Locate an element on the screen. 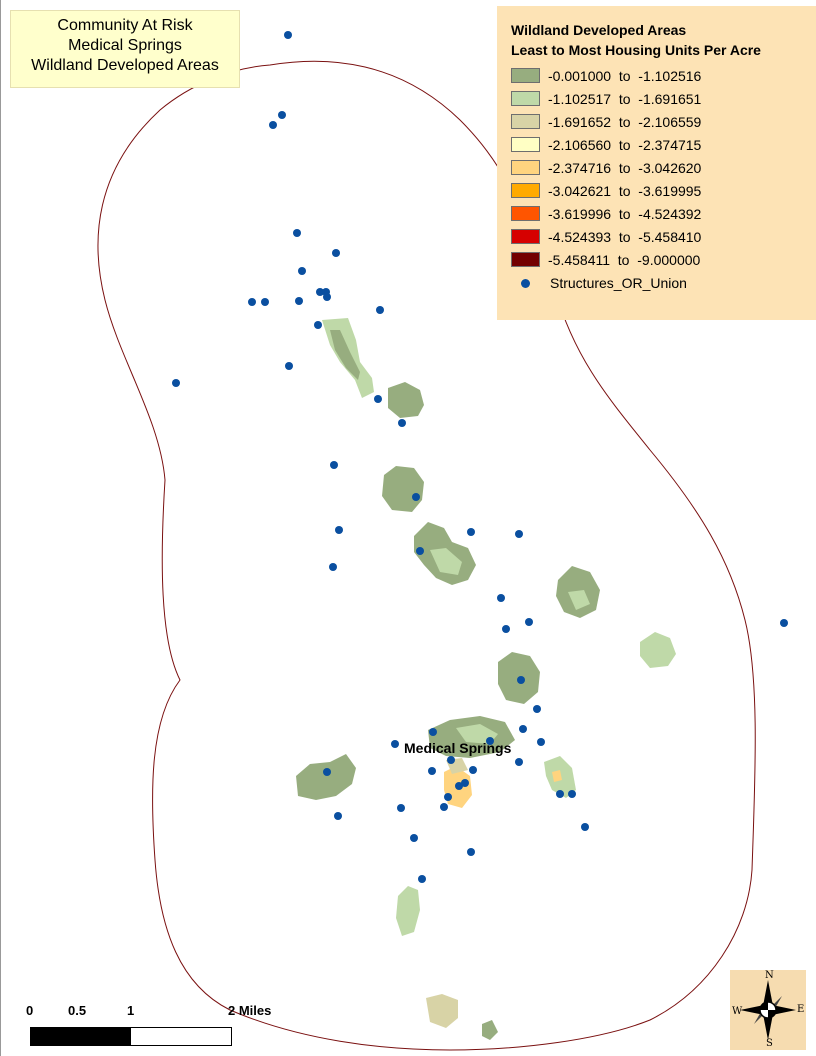  structure-point-icon is located at coordinates (525, 283).